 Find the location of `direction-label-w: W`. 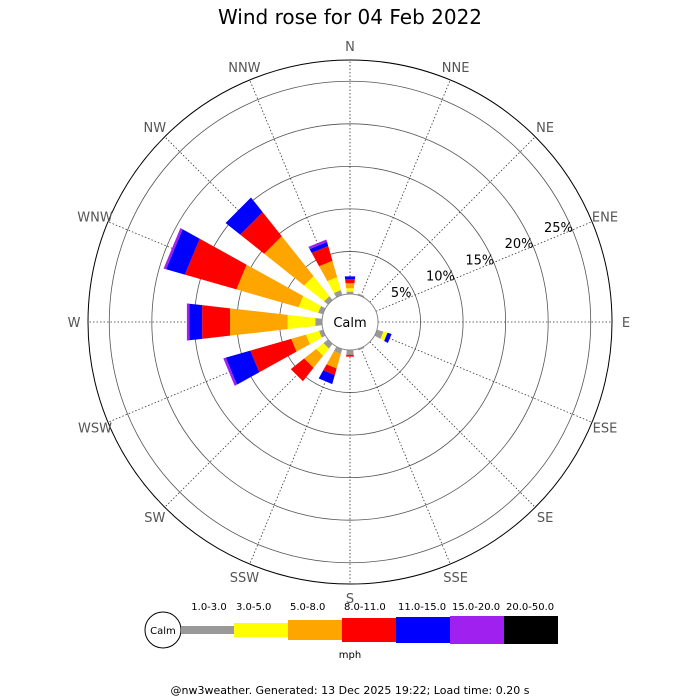

direction-label-w: W is located at coordinates (74, 323).